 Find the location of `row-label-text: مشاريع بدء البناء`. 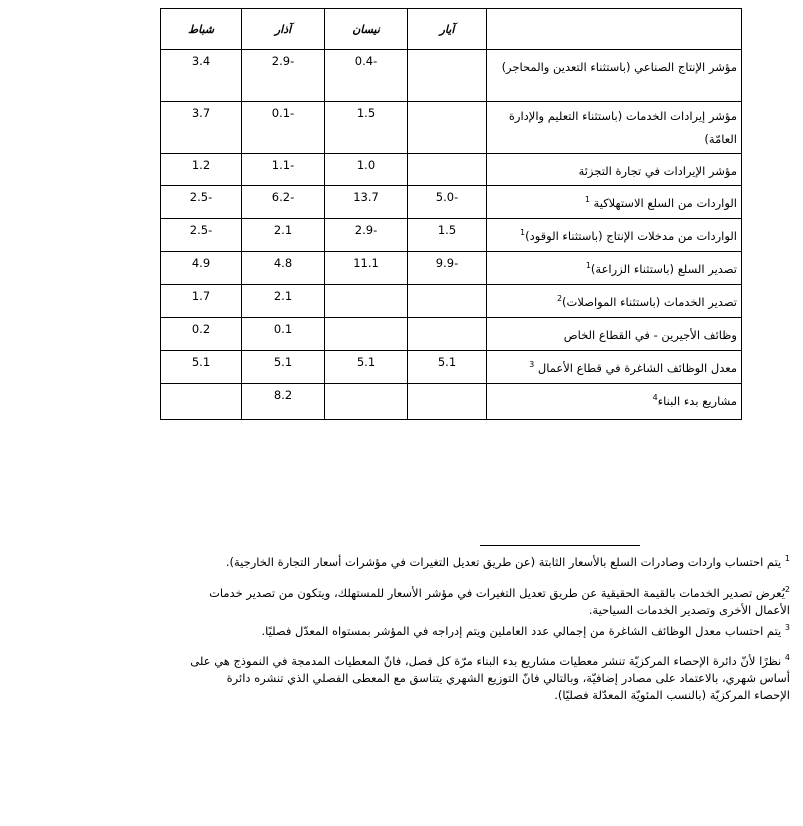

row-label-text: مشاريع بدء البناء is located at coordinates (697, 400).